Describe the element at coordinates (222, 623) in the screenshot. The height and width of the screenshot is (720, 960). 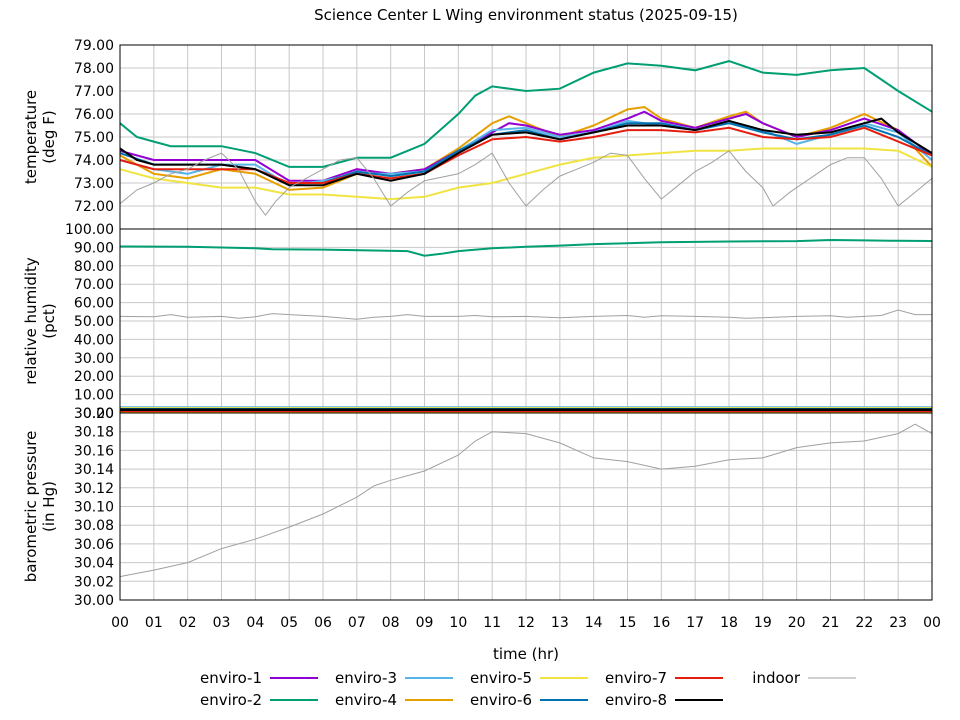
I see `x-tick-label: 03` at that location.